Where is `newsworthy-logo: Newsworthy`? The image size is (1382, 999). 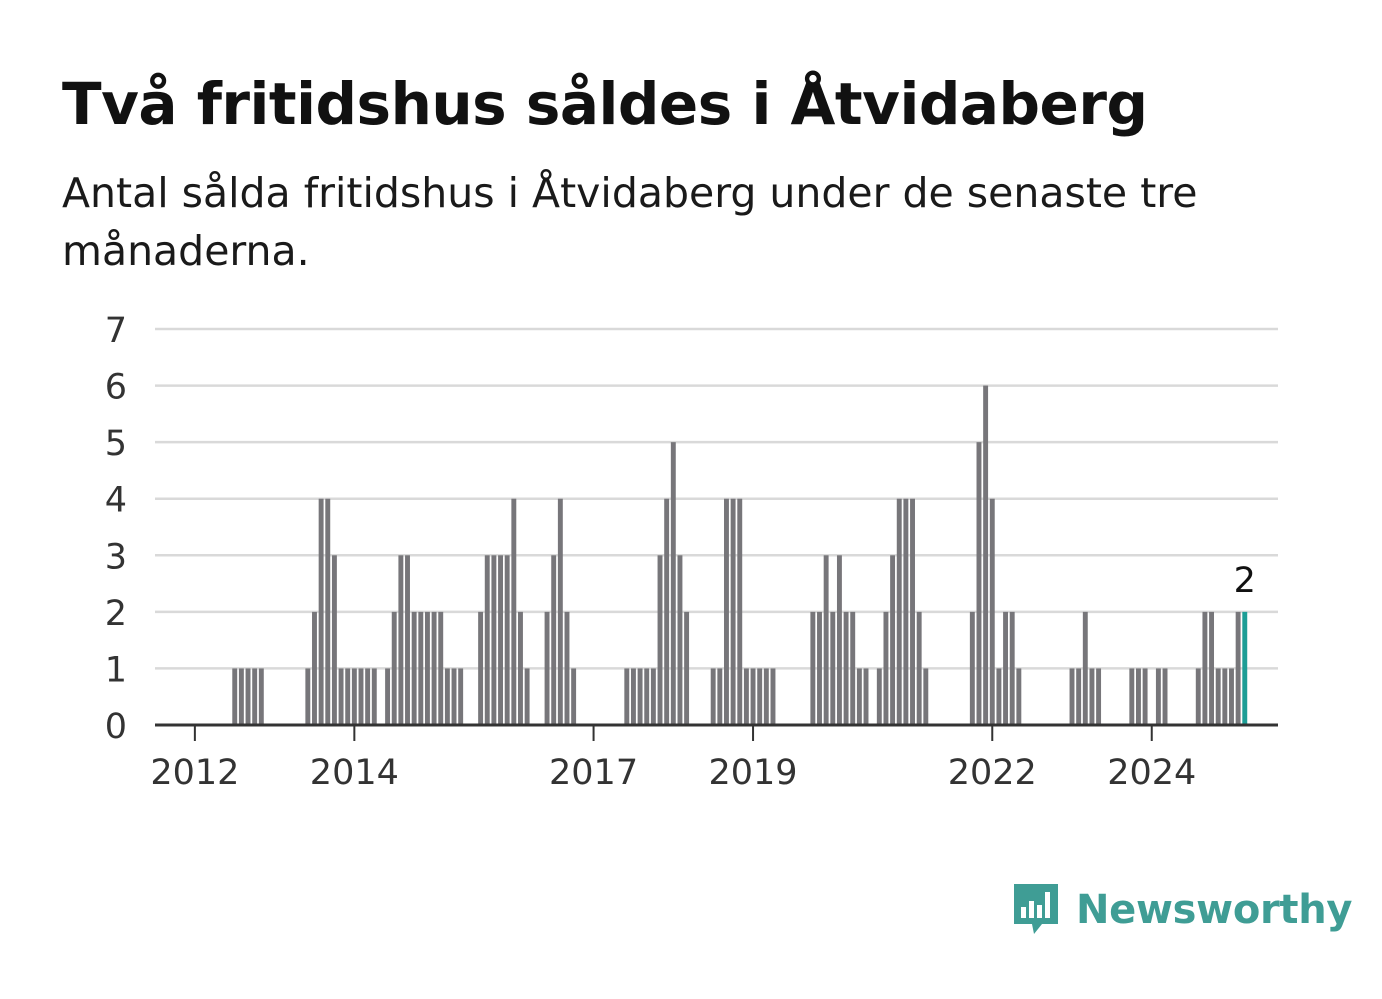 newsworthy-logo: Newsworthy is located at coordinates (1181, 910).